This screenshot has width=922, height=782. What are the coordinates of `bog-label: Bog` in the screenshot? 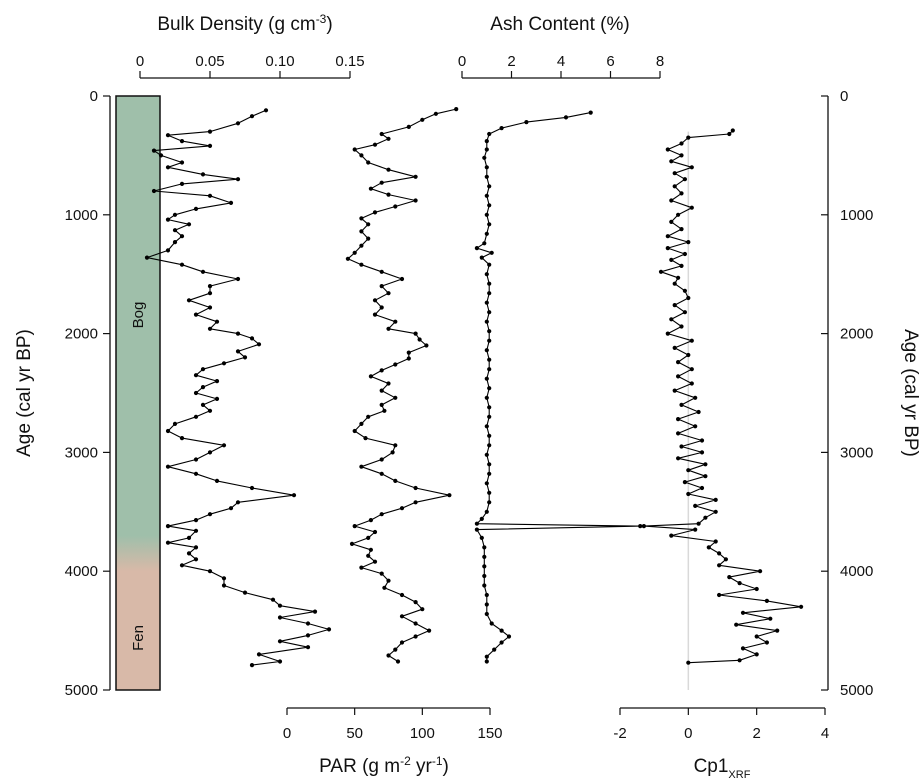 It's located at (138, 315).